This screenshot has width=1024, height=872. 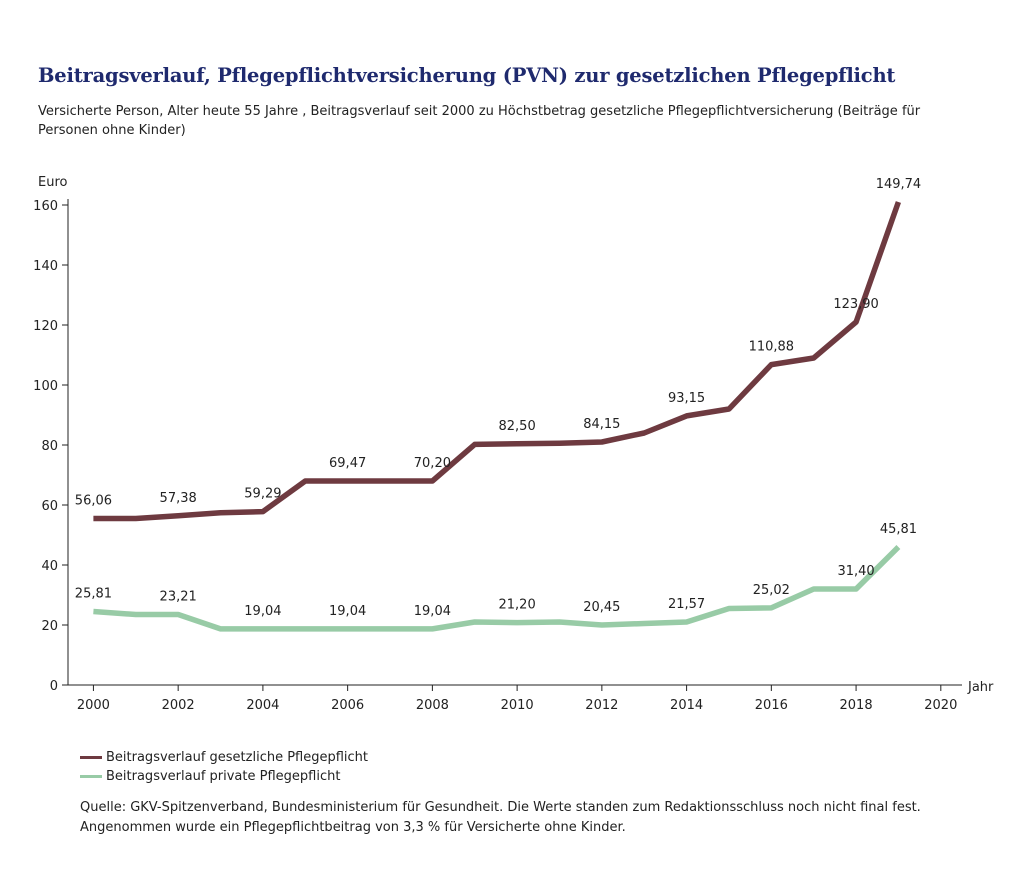 I want to click on data-label: 149,74, so click(x=899, y=184).